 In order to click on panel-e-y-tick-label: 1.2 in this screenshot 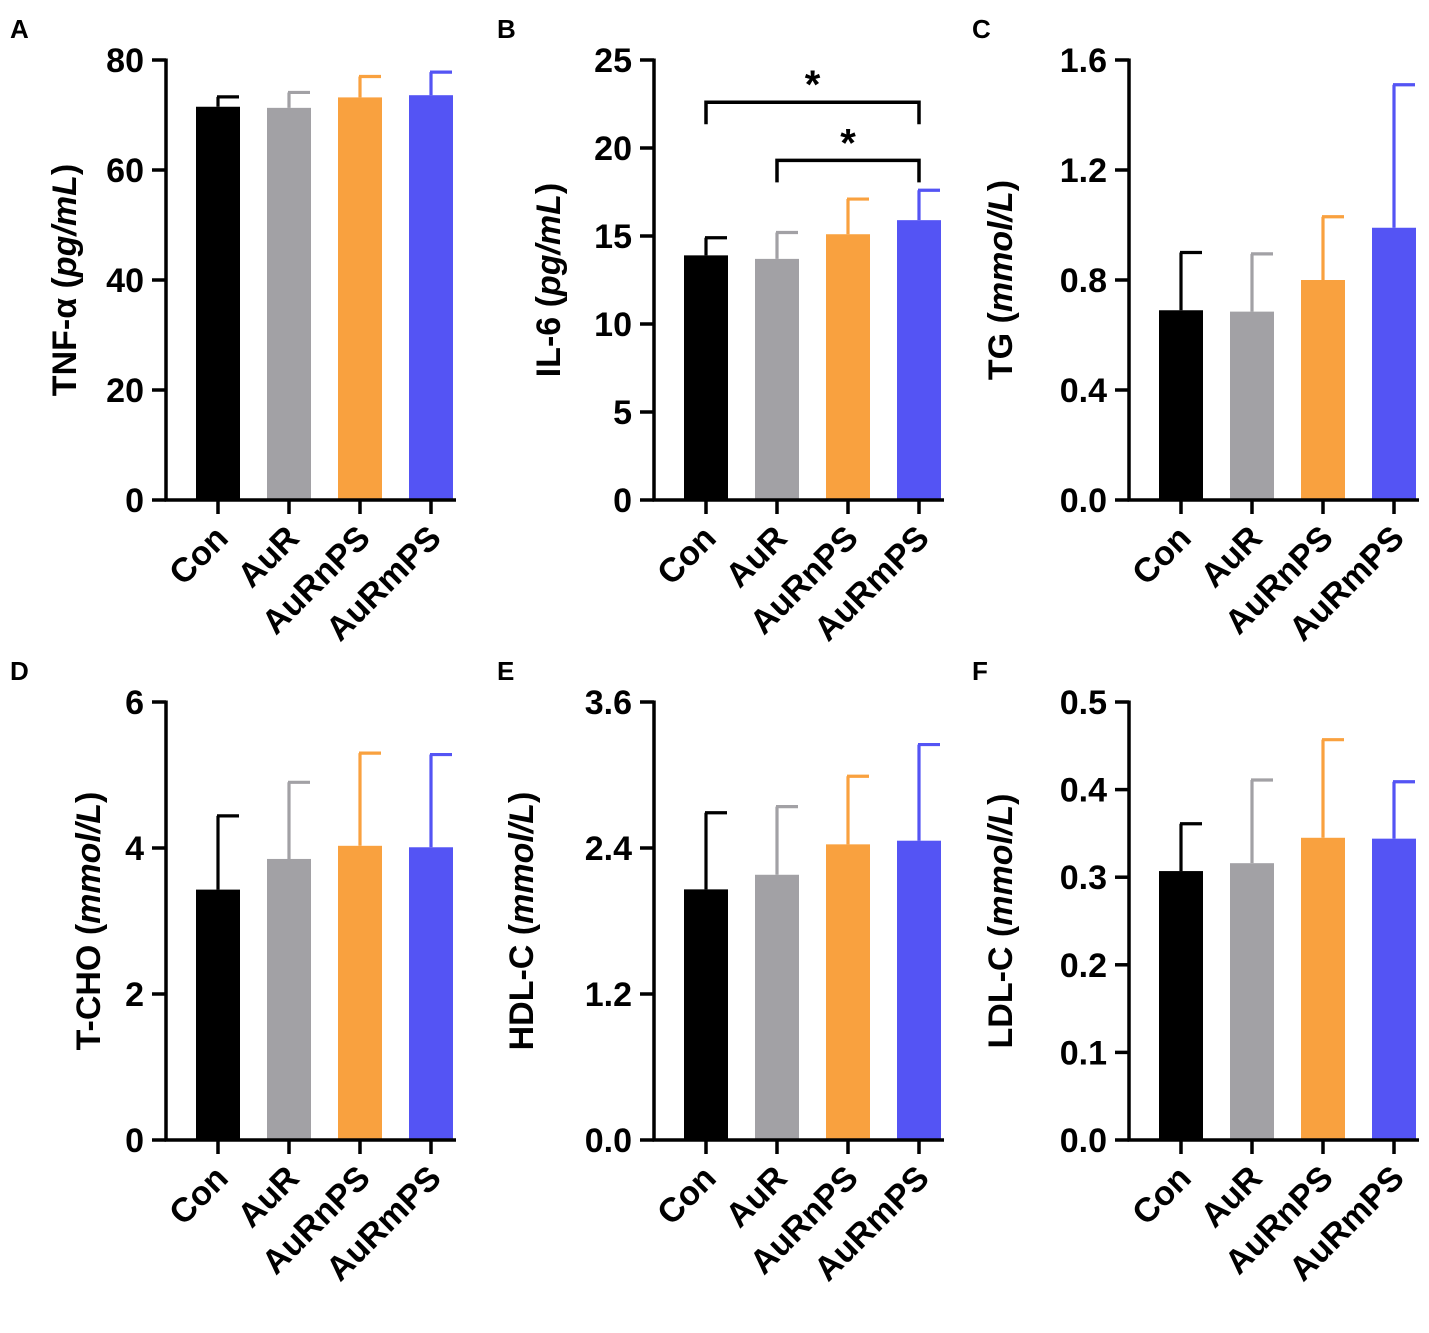, I will do `click(608, 995)`.